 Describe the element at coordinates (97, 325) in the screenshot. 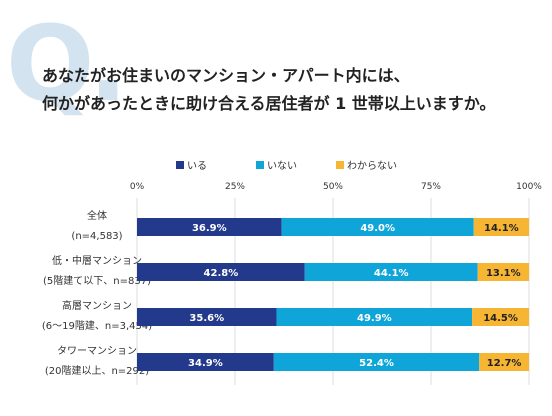

I see `category-sublabel: (6〜19階建、n=3,454)` at that location.